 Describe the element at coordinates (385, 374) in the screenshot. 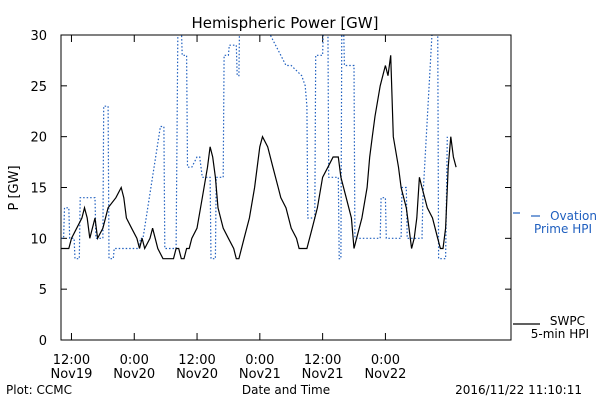

I see `x-tick-label-date: Nov22` at that location.